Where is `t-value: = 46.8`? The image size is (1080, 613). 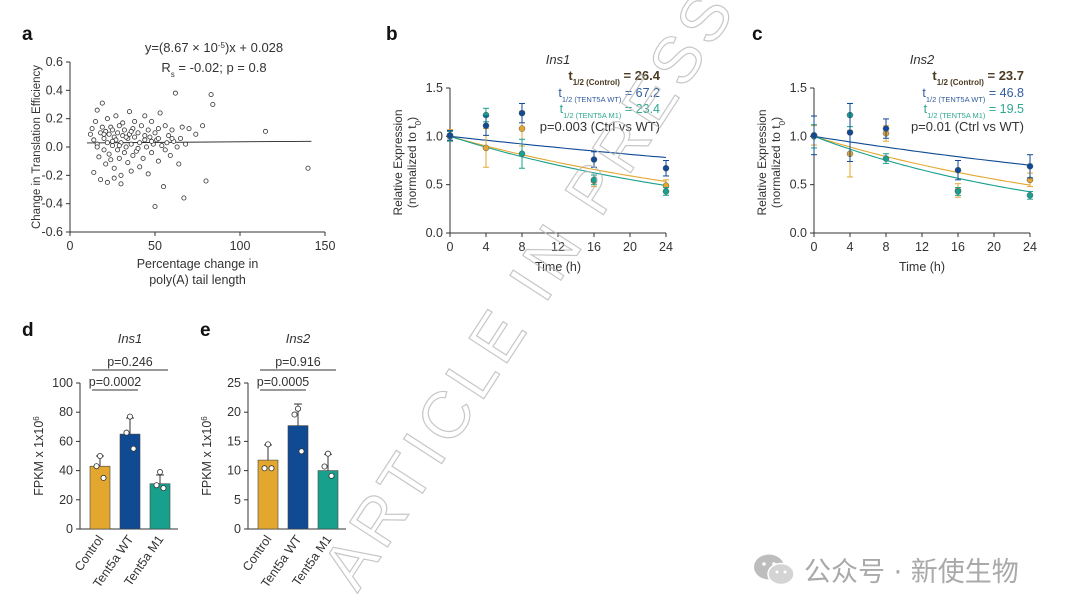
t-value: = 46.8 is located at coordinates (1004, 93).